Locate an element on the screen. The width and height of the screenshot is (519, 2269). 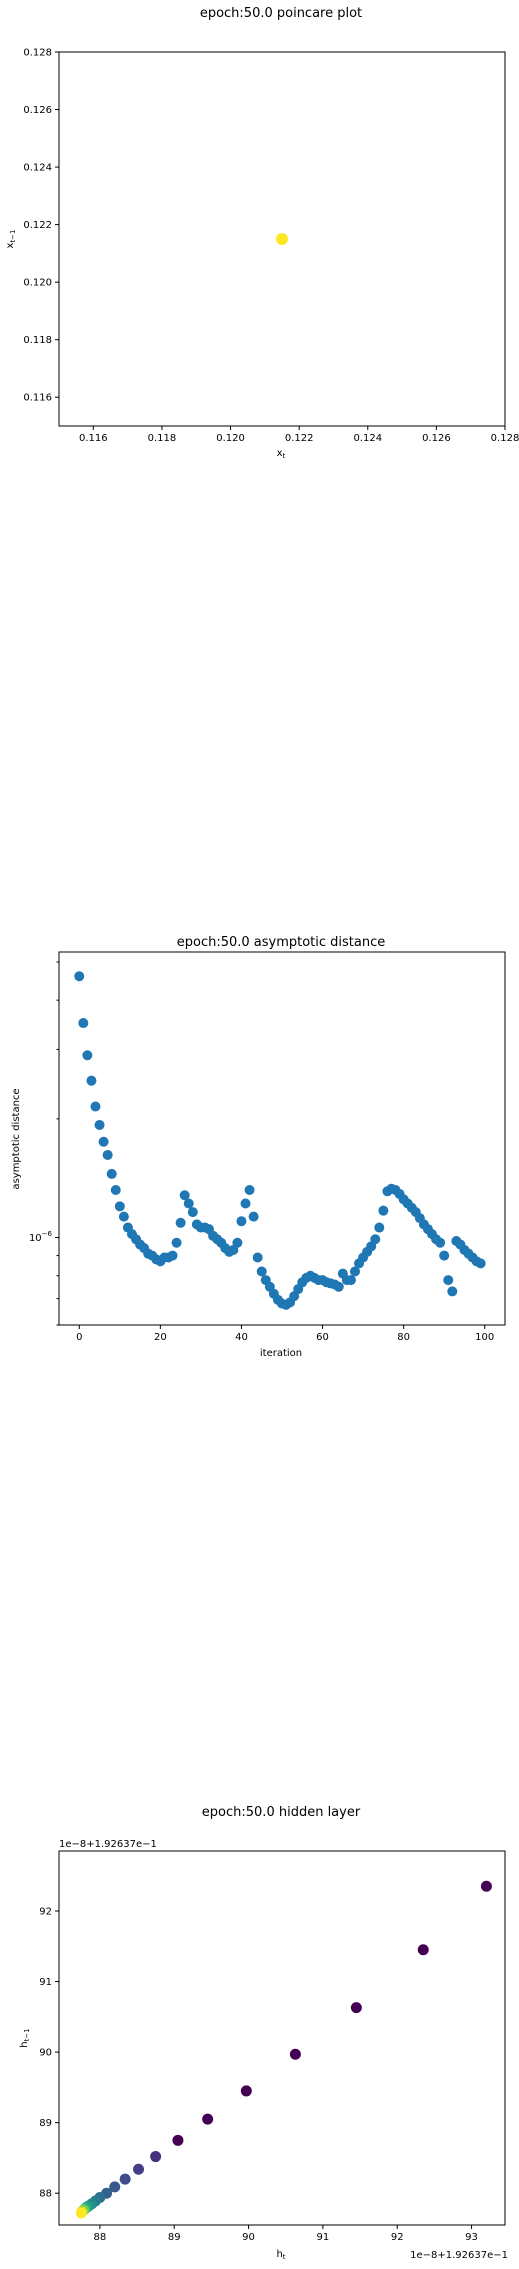
asymptotic-x-ticks: 0 20 40 60 80 100 is located at coordinates (285, 1334).